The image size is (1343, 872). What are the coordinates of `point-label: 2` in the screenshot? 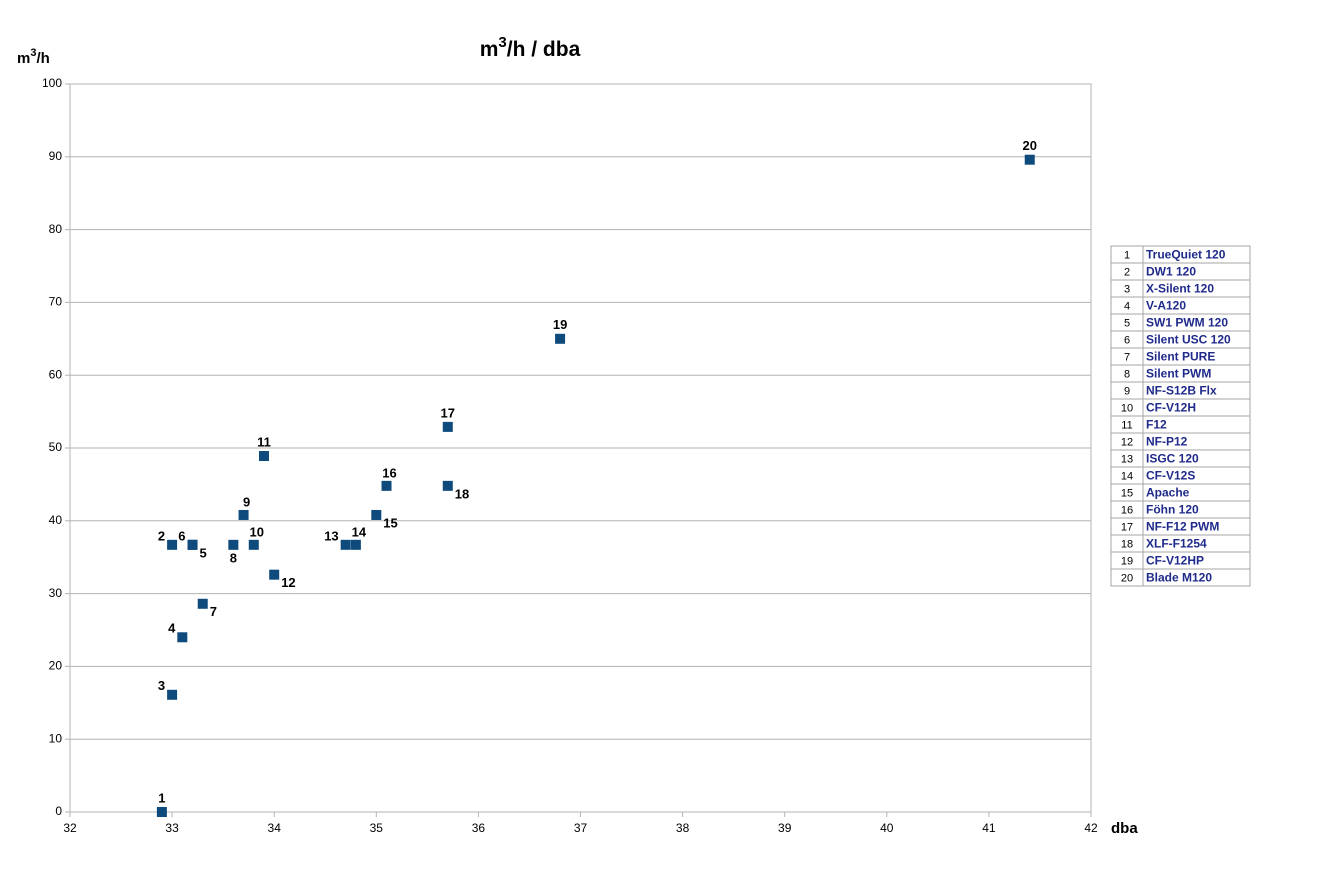 It's located at (161, 535).